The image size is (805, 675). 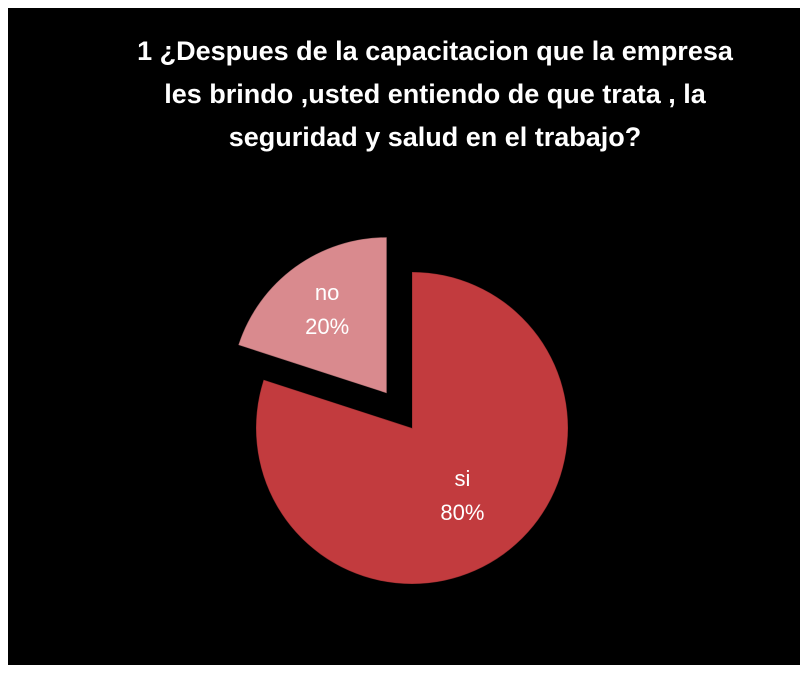 What do you see at coordinates (327, 326) in the screenshot?
I see `slice-value-label: 20%` at bounding box center [327, 326].